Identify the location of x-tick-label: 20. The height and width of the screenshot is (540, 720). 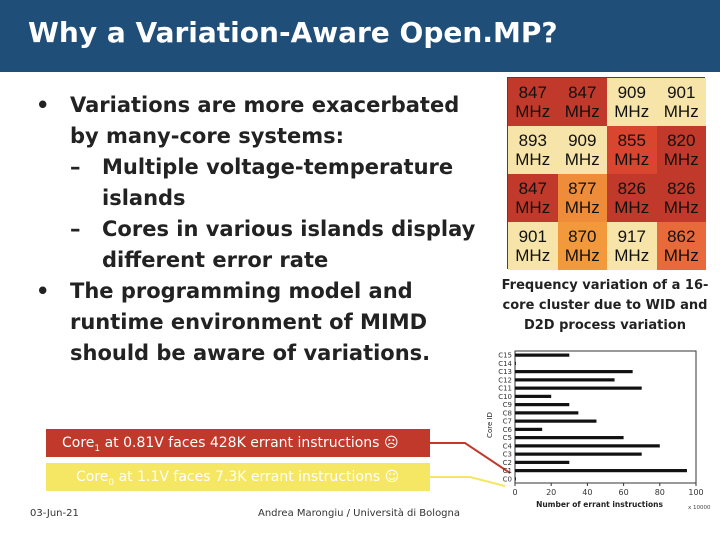
(551, 492).